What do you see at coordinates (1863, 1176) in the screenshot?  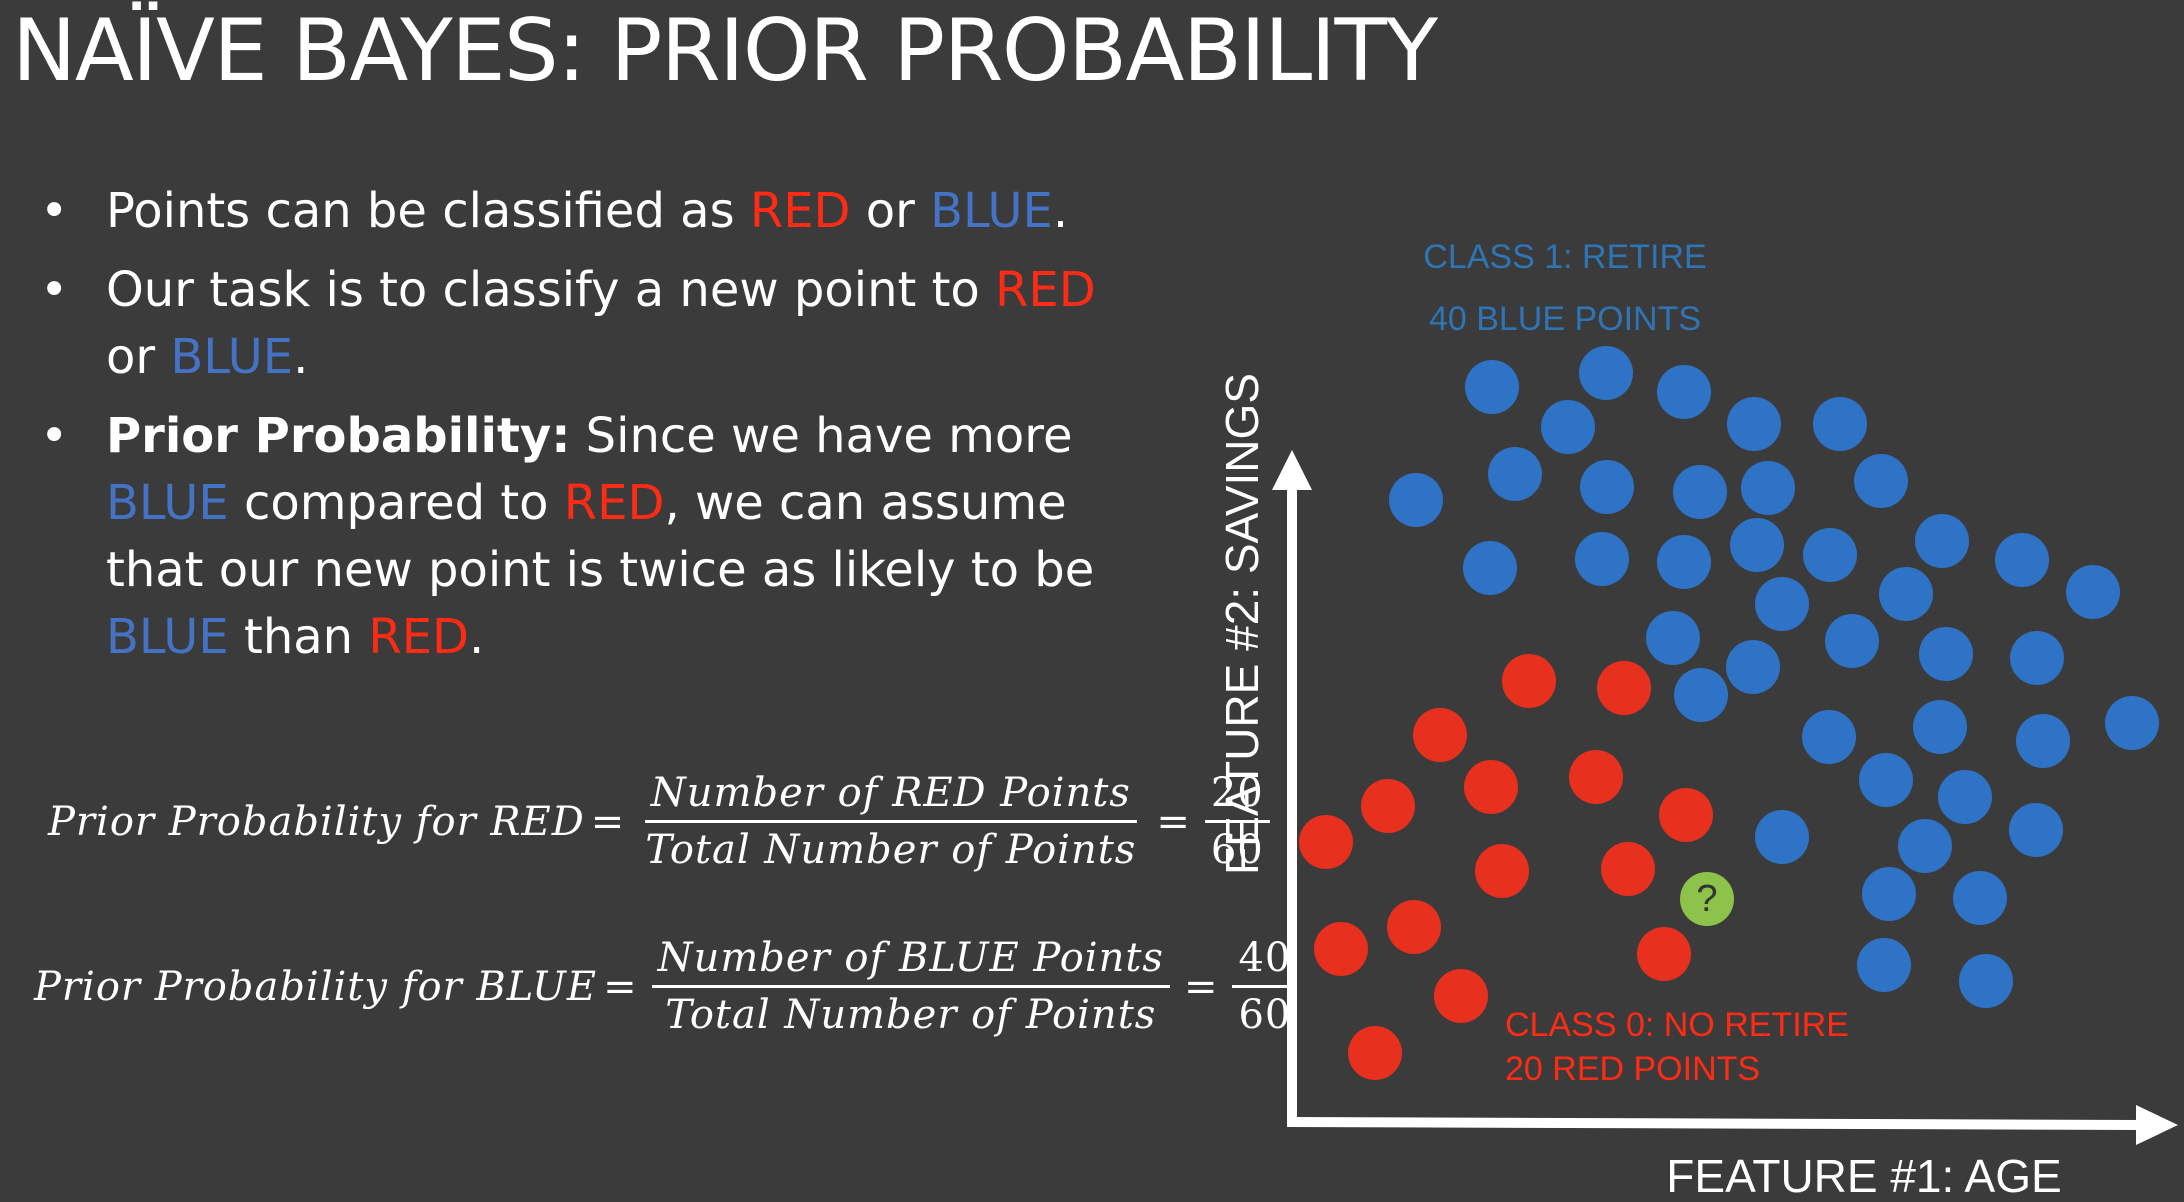 I see `x-axis-label: FEATURE #1: AGE` at bounding box center [1863, 1176].